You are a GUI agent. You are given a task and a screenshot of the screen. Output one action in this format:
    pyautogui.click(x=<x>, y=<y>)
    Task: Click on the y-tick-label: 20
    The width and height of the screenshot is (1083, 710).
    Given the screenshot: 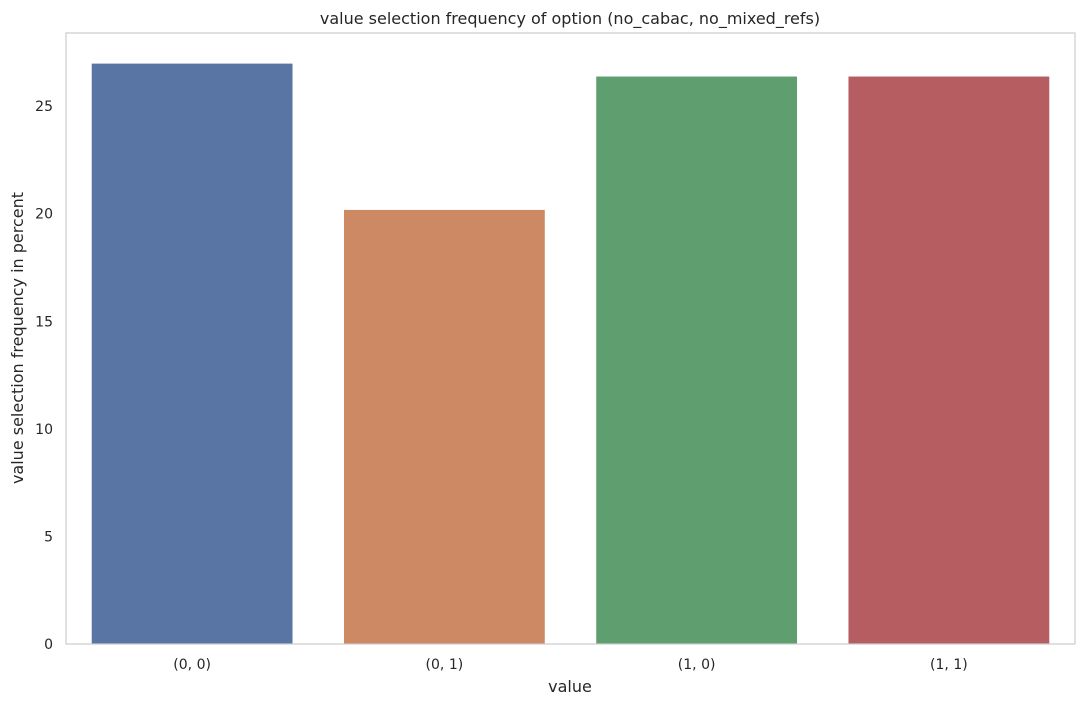 What is the action you would take?
    pyautogui.click(x=44, y=215)
    